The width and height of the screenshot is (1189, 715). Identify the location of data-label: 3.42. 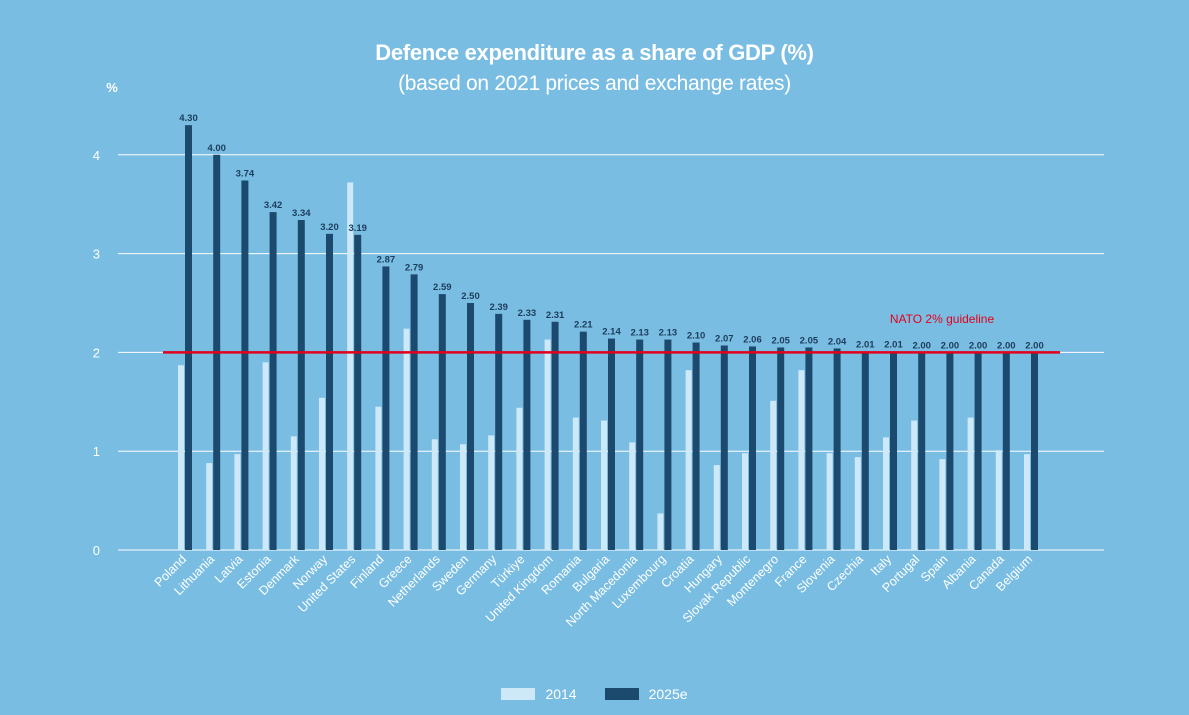
(273, 205).